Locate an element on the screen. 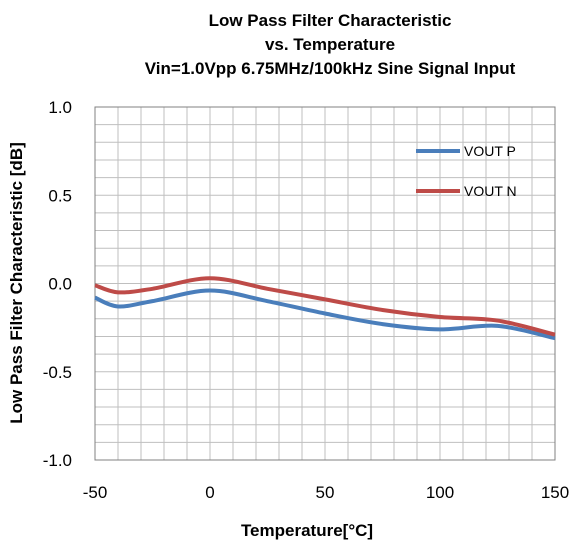 This screenshot has height=547, width=575. y-tick-label: -1.0 is located at coordinates (57, 460).